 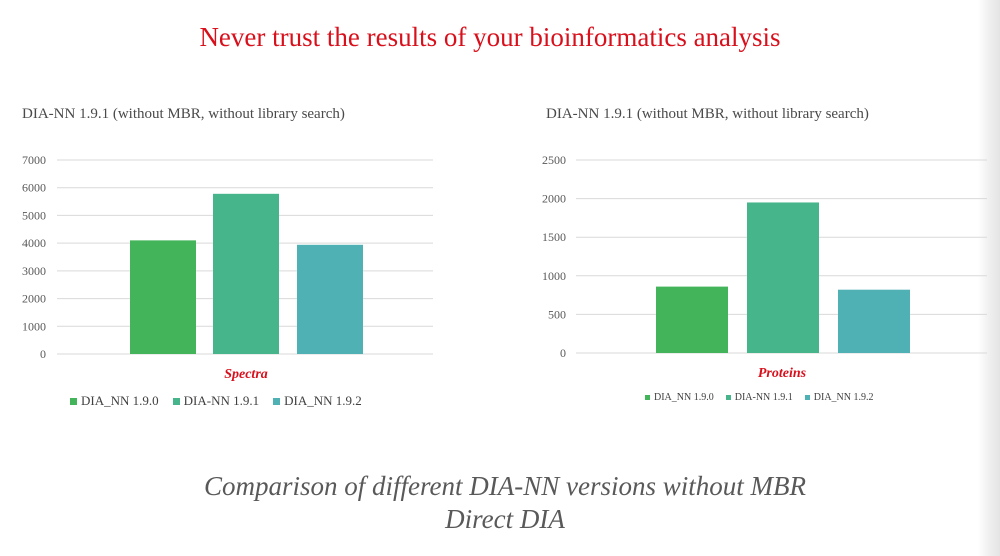 What do you see at coordinates (34, 271) in the screenshot?
I see `y-tick-label: 3000` at bounding box center [34, 271].